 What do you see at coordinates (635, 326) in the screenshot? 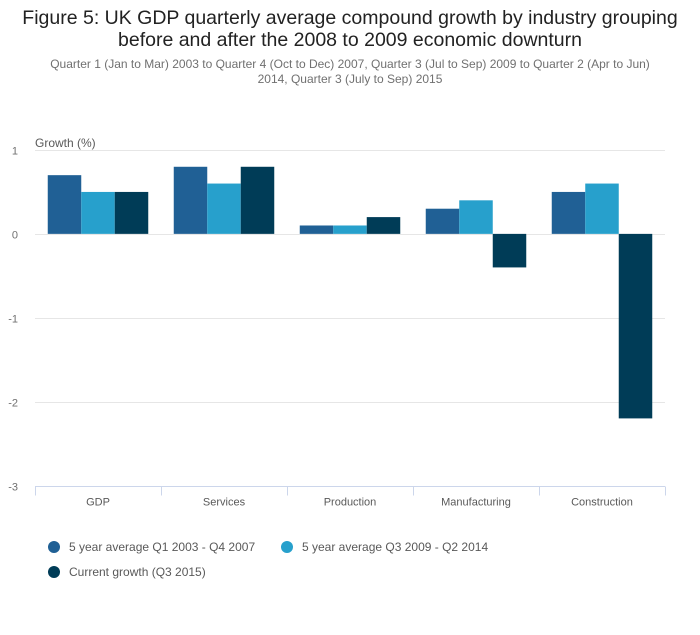
I see `bar-3-construction` at bounding box center [635, 326].